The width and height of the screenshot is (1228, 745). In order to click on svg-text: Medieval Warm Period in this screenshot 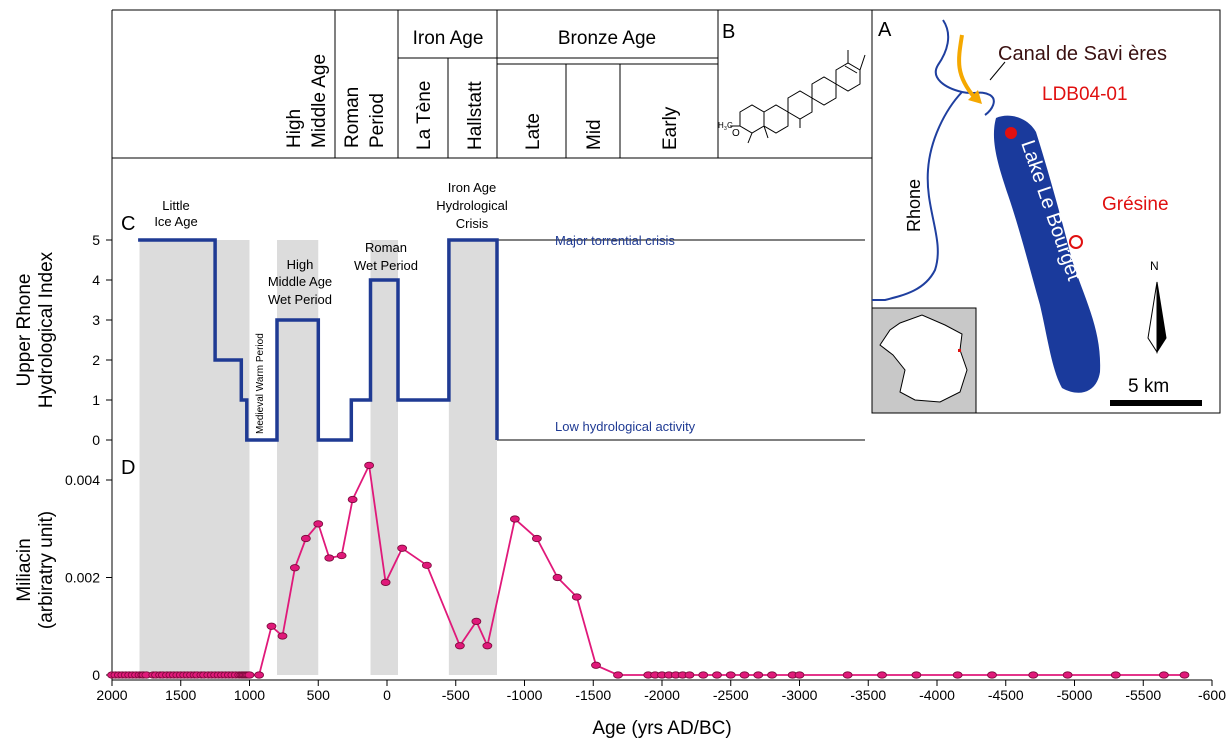, I will do `click(260, 383)`.